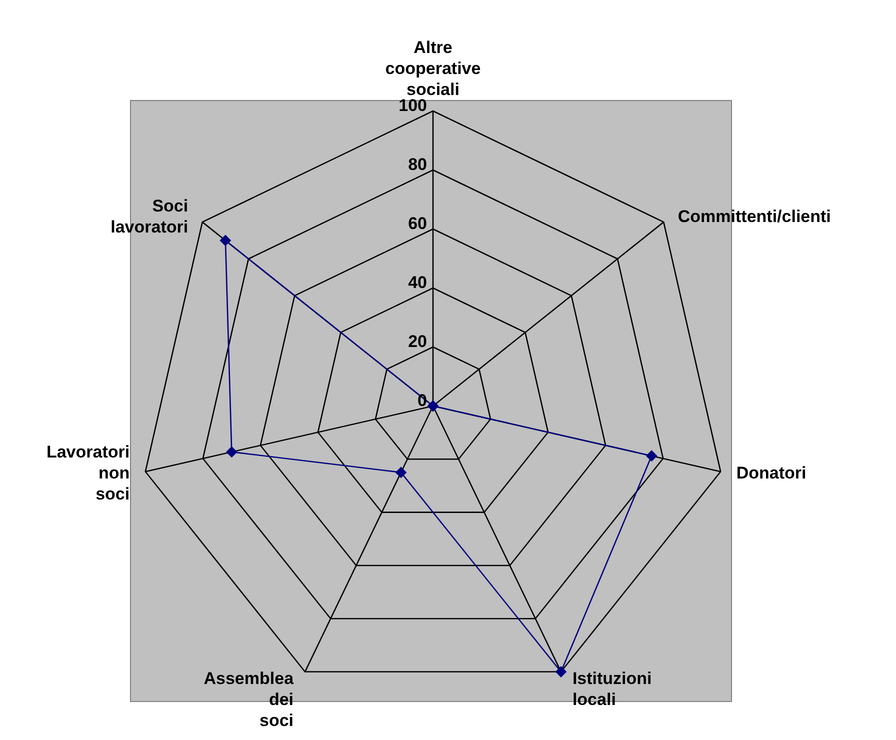 The height and width of the screenshot is (740, 896). What do you see at coordinates (249, 699) in the screenshot?
I see `spoke-label: Assemblea dei soci` at bounding box center [249, 699].